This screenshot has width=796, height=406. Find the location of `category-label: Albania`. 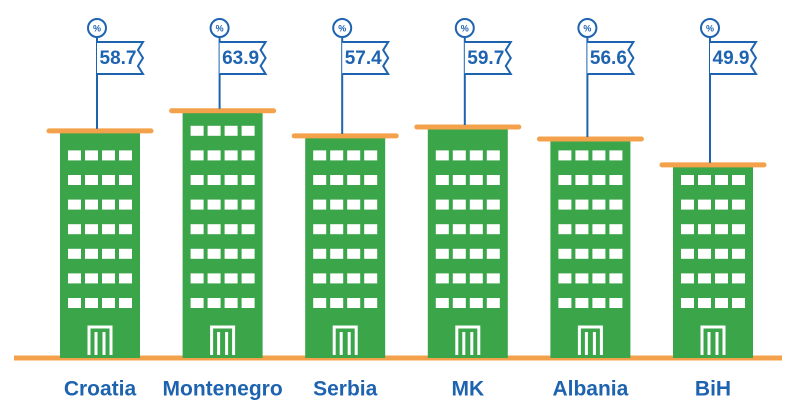

category-label: Albania is located at coordinates (590, 389).